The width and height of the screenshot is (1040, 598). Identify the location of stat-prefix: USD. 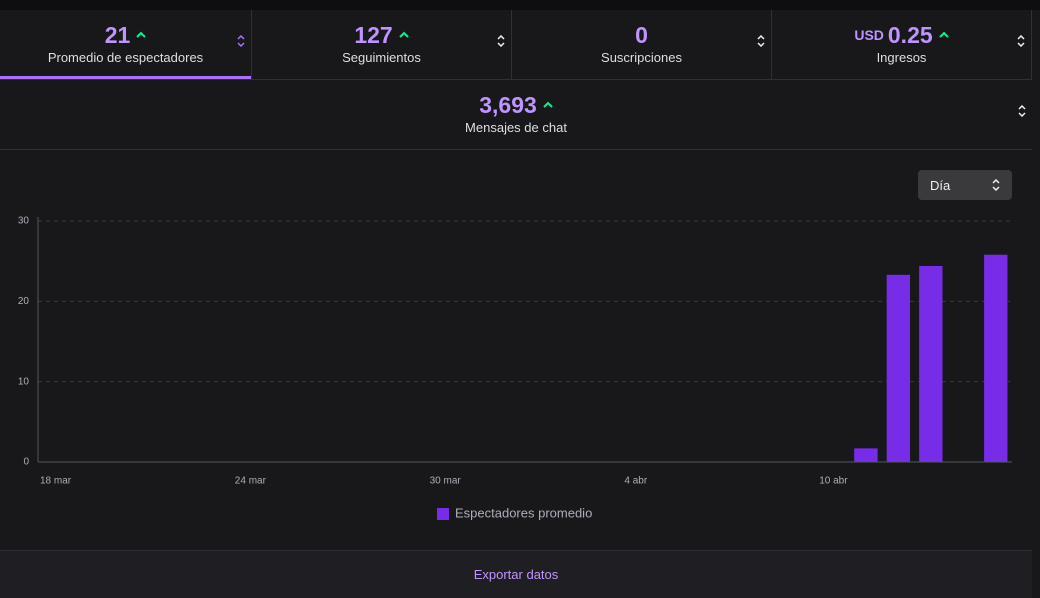
(869, 35).